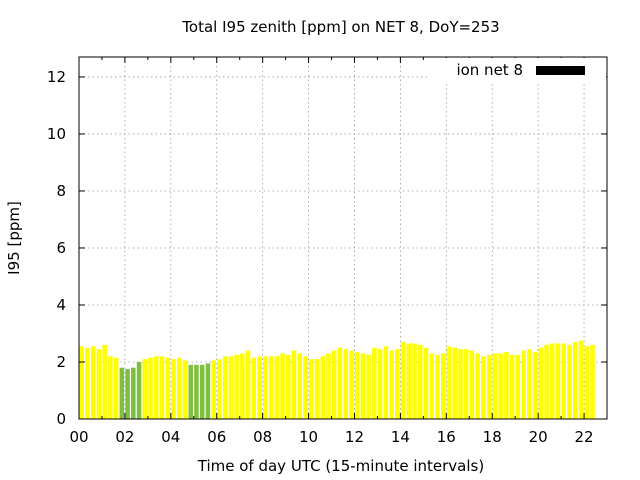  What do you see at coordinates (61, 305) in the screenshot?
I see `y-tick-label: 4` at bounding box center [61, 305].